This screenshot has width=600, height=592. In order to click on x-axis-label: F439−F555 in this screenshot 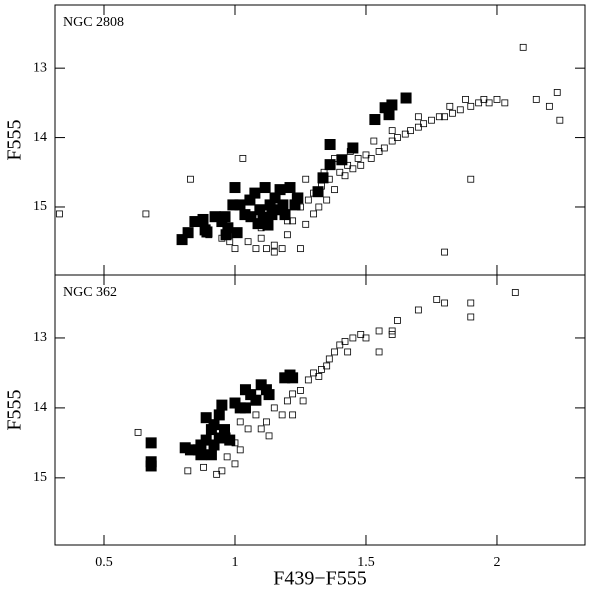, I will do `click(320, 579)`.